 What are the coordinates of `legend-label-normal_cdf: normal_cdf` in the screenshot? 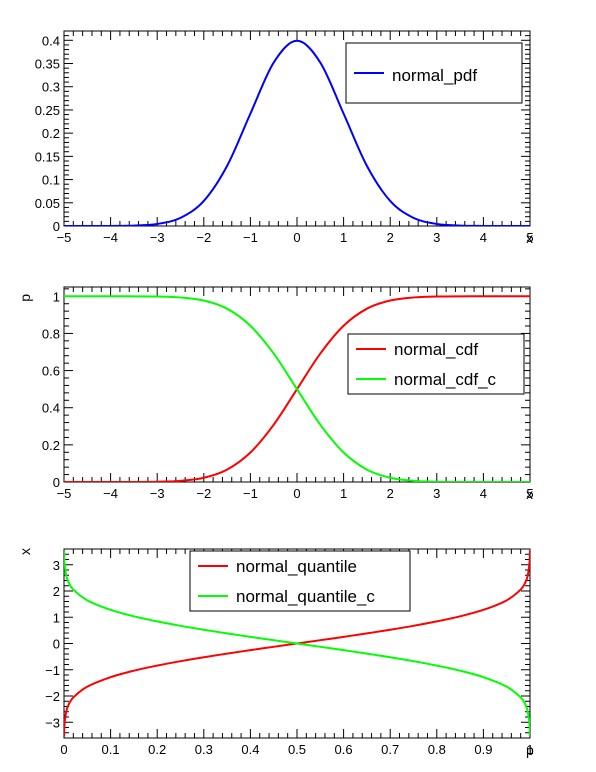 It's located at (436, 349).